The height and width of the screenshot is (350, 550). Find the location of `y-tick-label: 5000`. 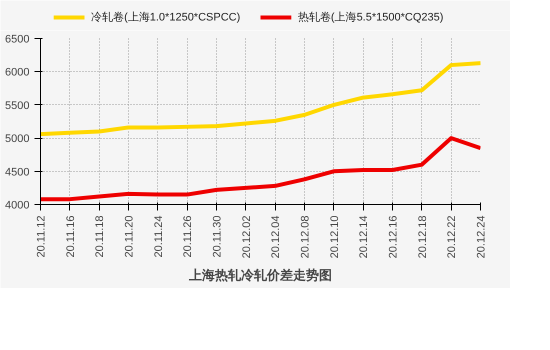

y-tick-label: 5000 is located at coordinates (17, 139).